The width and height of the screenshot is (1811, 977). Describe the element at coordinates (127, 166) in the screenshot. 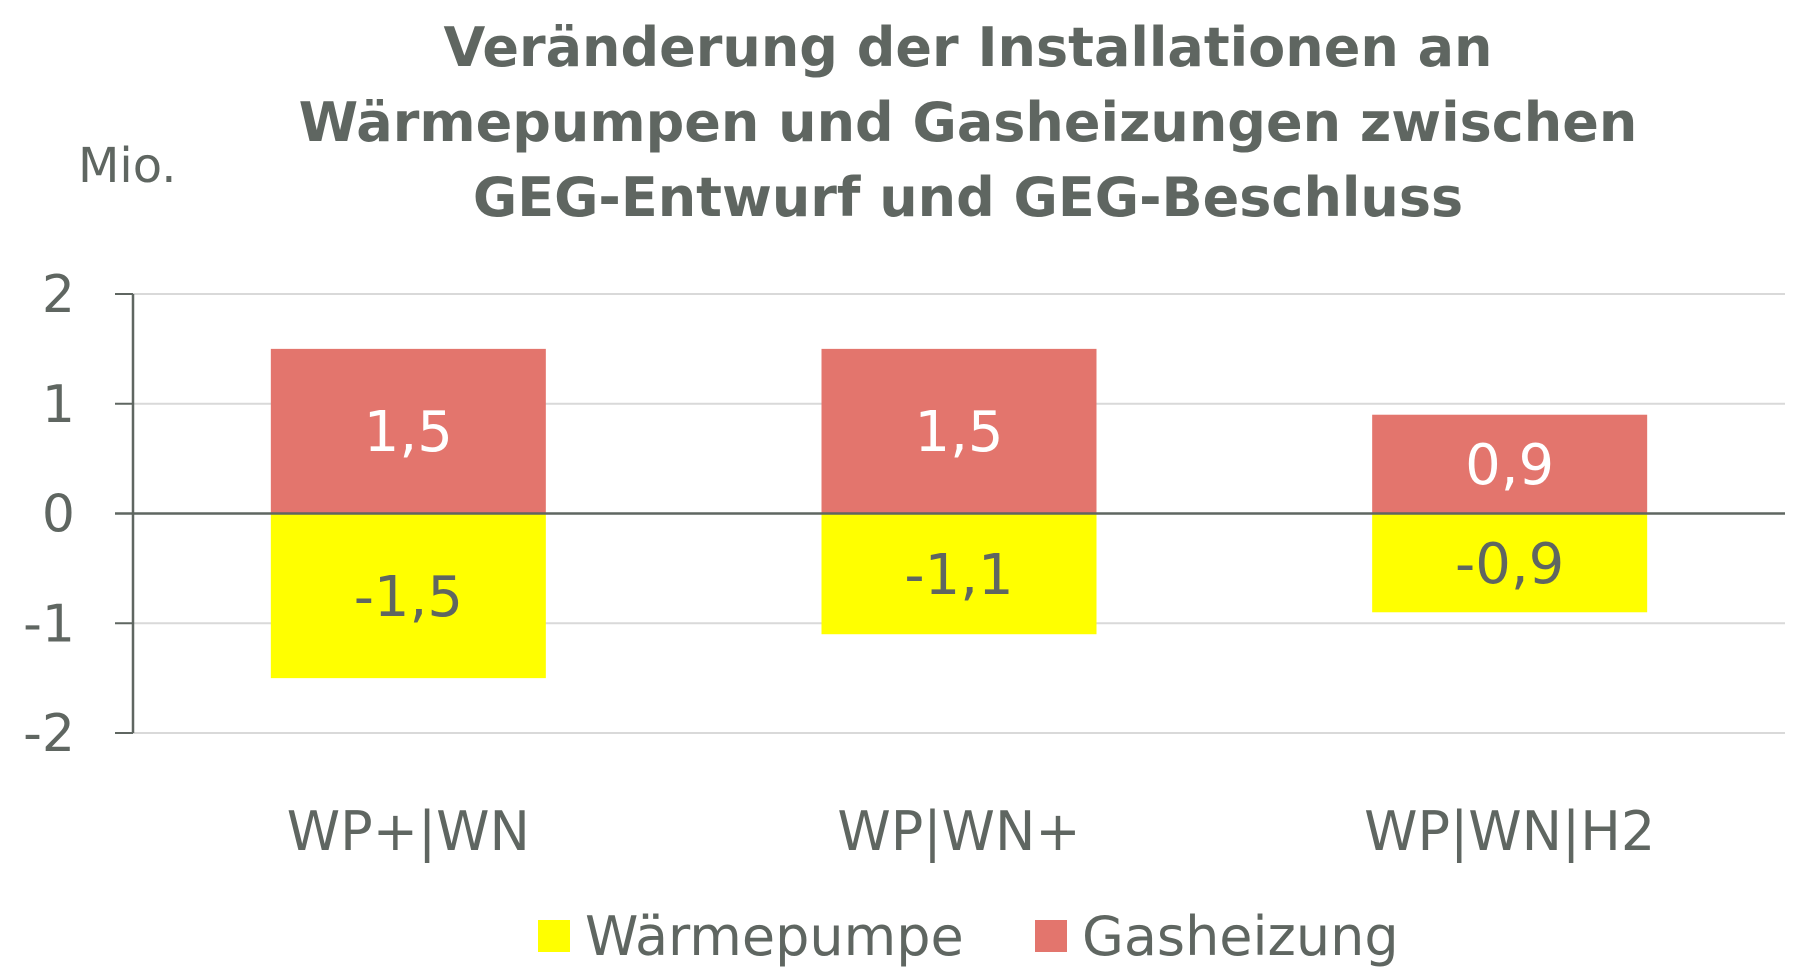

I see `y-axis-unit-label: Mio.` at that location.